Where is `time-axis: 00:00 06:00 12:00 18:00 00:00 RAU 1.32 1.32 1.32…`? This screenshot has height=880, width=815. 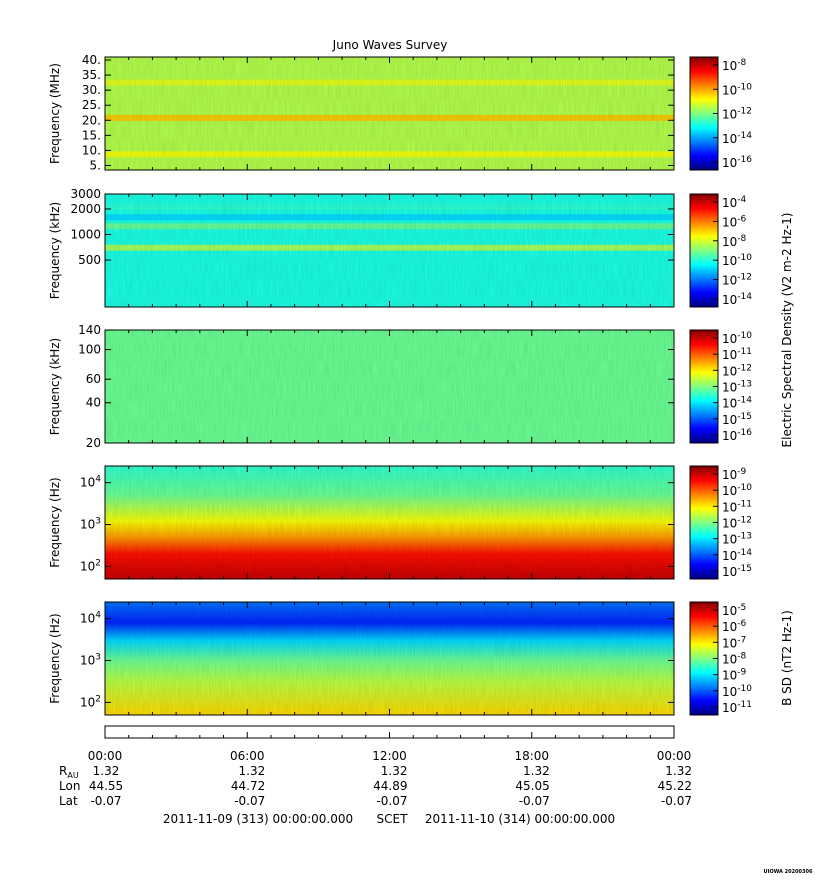
time-axis: 00:00 06:00 12:00 18:00 00:00 RAU 1.32 1.32 1.32… is located at coordinates (375, 775).